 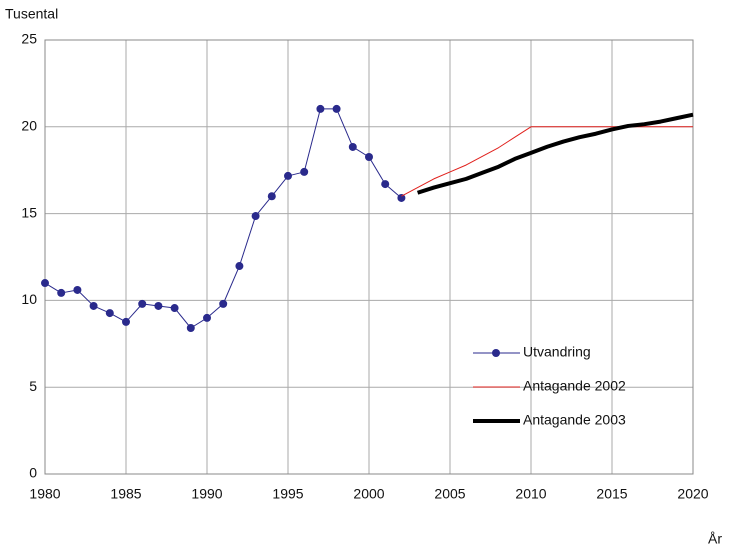 I want to click on x-tick-label: 2005, so click(x=449, y=494).